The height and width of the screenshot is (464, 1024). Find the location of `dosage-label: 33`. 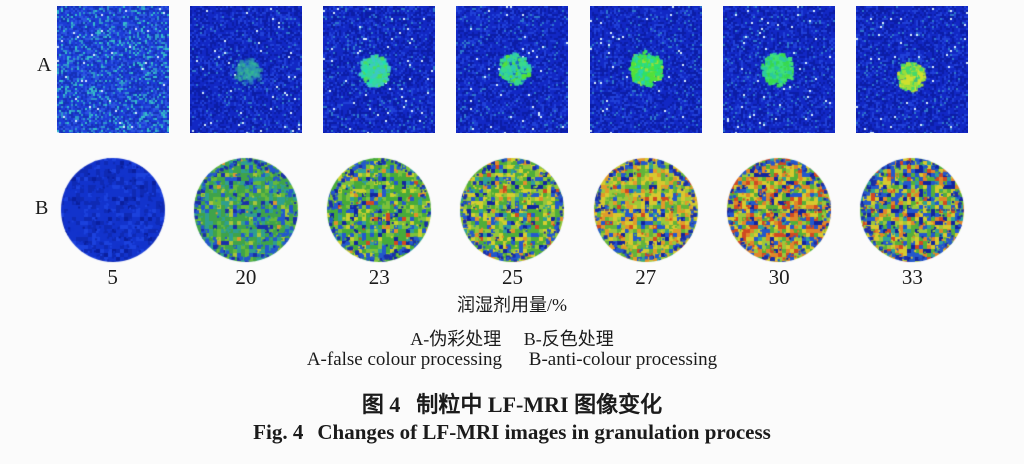

dosage-label: 33 is located at coordinates (912, 277).